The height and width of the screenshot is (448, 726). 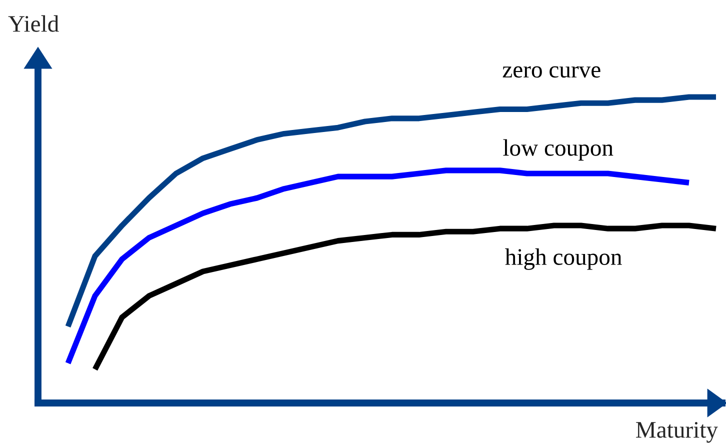 I want to click on series-label: zero curve, so click(x=551, y=72).